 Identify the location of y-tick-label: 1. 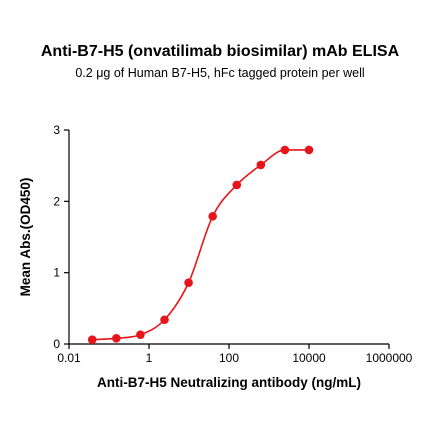
(56, 273).